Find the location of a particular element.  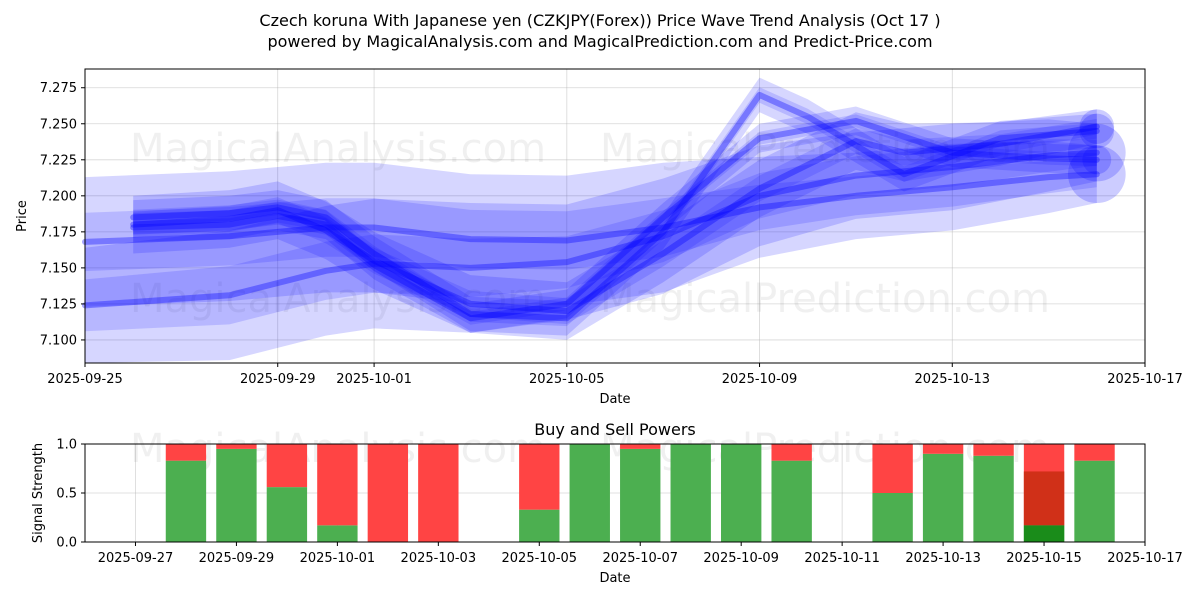

signal-x-tick-label: 2025-10-17 is located at coordinates (1145, 558).